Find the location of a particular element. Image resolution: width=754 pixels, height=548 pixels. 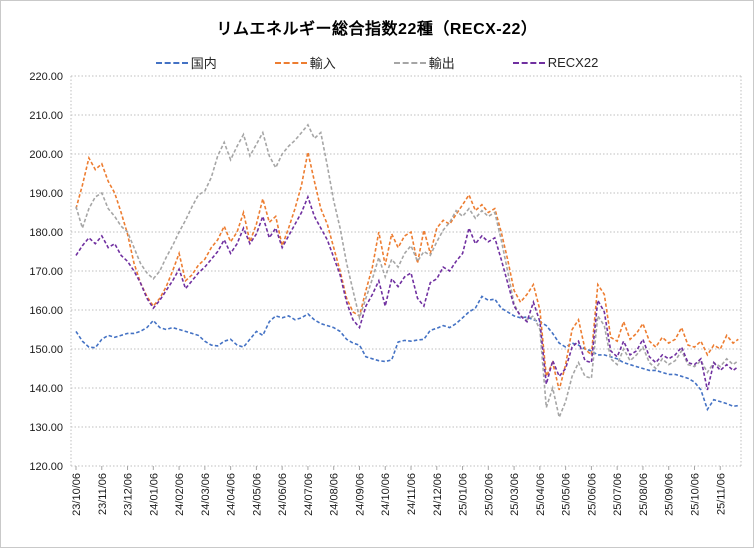

x-axis-label-8: 24/06/06 is located at coordinates (283, 494).